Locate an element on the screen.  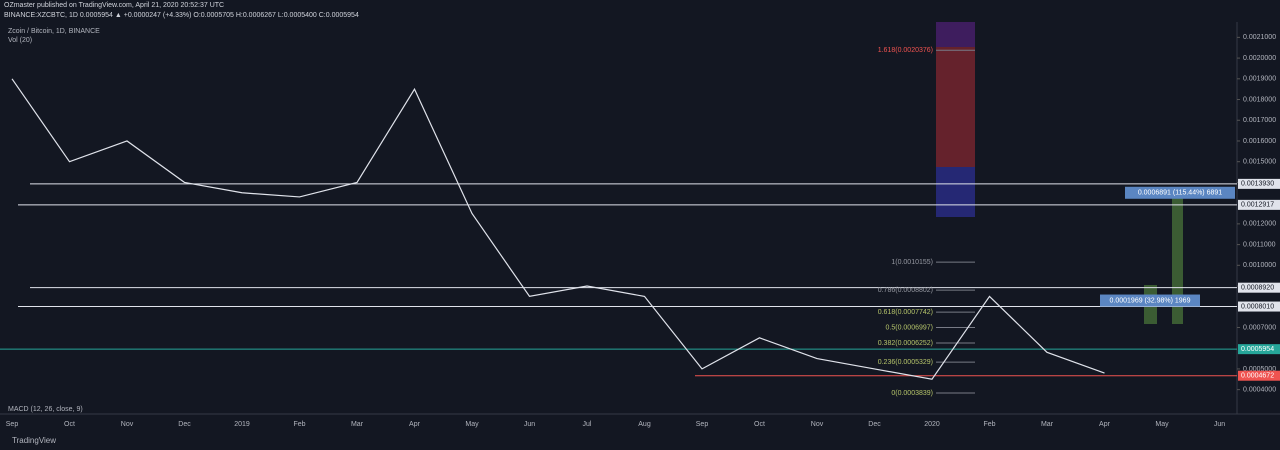
fib-label: 0.618(0.0007742) is located at coordinates (905, 312).